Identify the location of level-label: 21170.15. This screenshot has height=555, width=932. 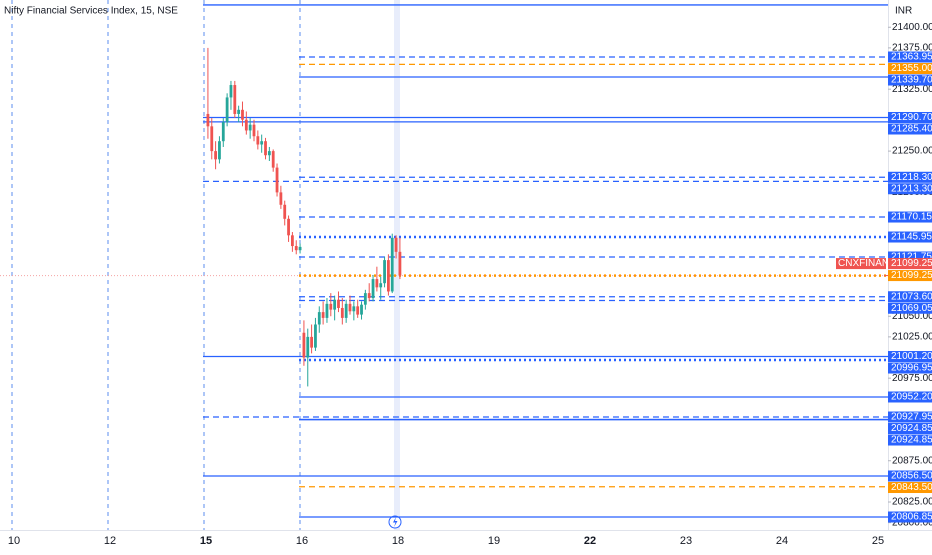
(911, 217).